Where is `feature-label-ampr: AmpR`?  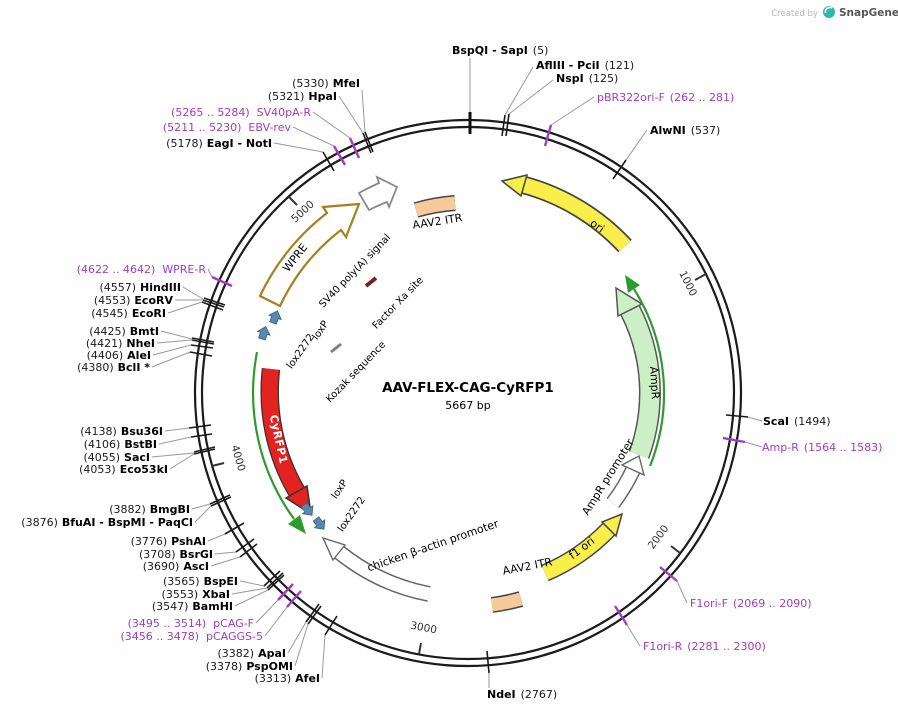 feature-label-ampr: AmpR is located at coordinates (654, 383).